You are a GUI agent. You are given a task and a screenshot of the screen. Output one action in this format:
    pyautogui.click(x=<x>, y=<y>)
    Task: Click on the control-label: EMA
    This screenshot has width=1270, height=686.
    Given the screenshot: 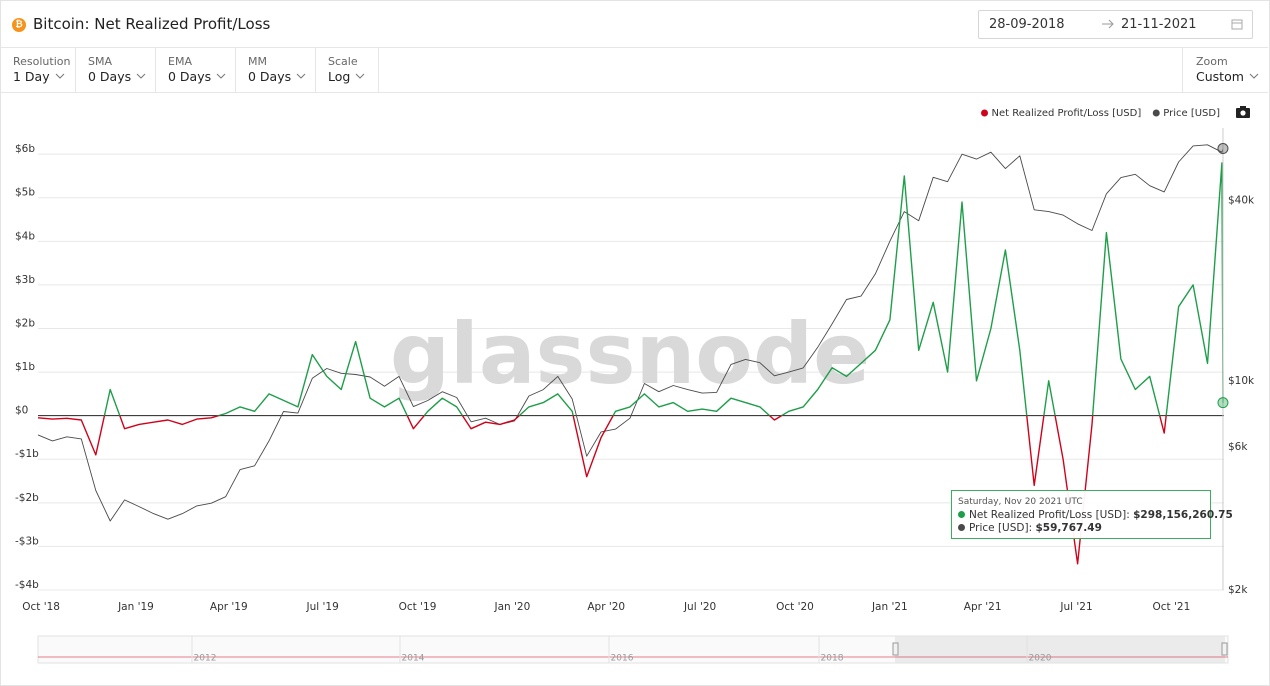 What is the action you would take?
    pyautogui.click(x=180, y=61)
    